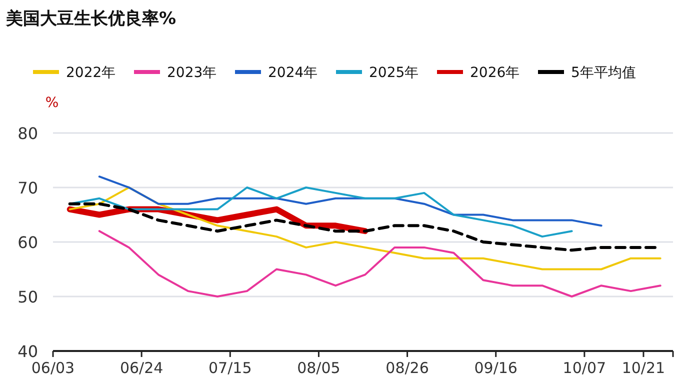 This screenshot has width=690, height=381. What do you see at coordinates (142, 368) in the screenshot?
I see `x-tick-label: 06/24` at bounding box center [142, 368].